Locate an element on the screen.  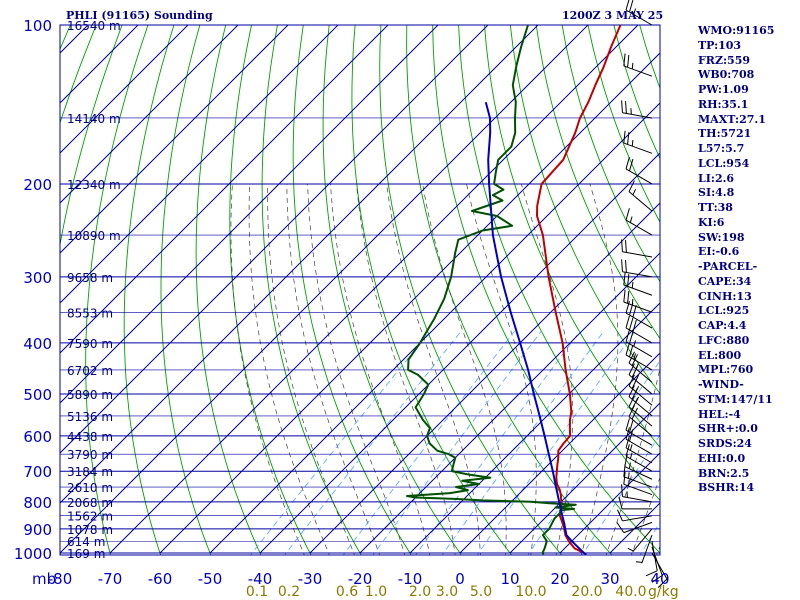
pressure-label: 900 is located at coordinates (37, 530).